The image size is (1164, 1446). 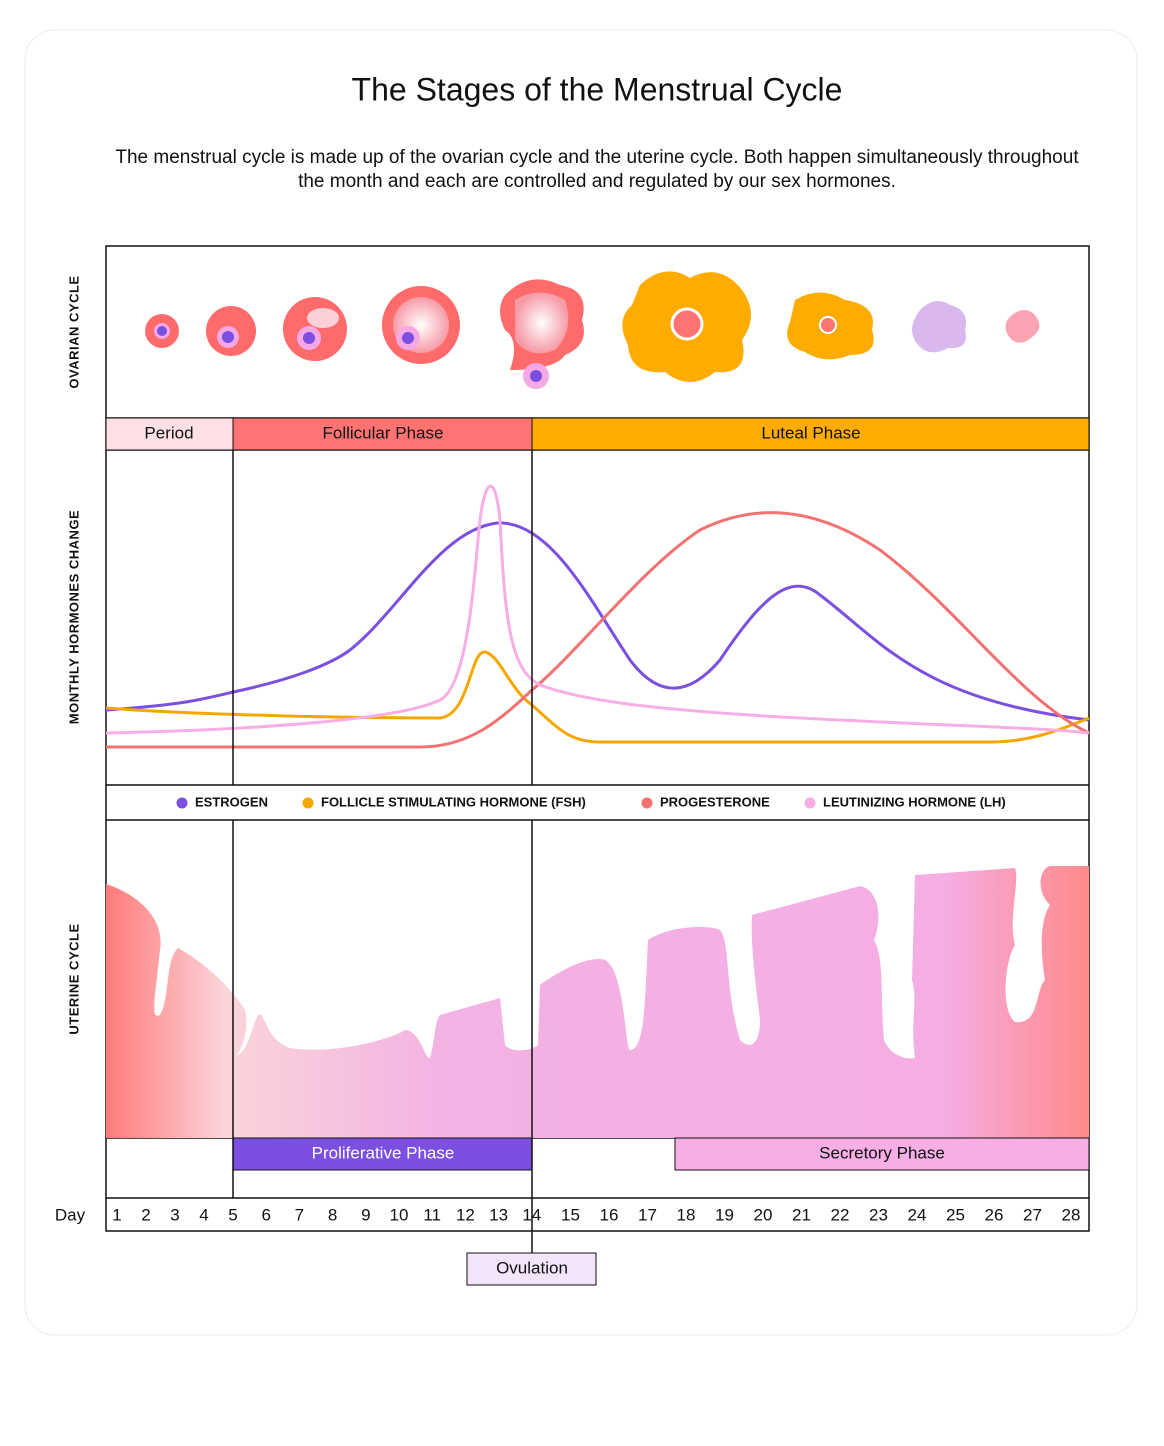 I want to click on legend-label: FOLLICLE STIMULATING HORMONE (FSH), so click(x=453, y=801).